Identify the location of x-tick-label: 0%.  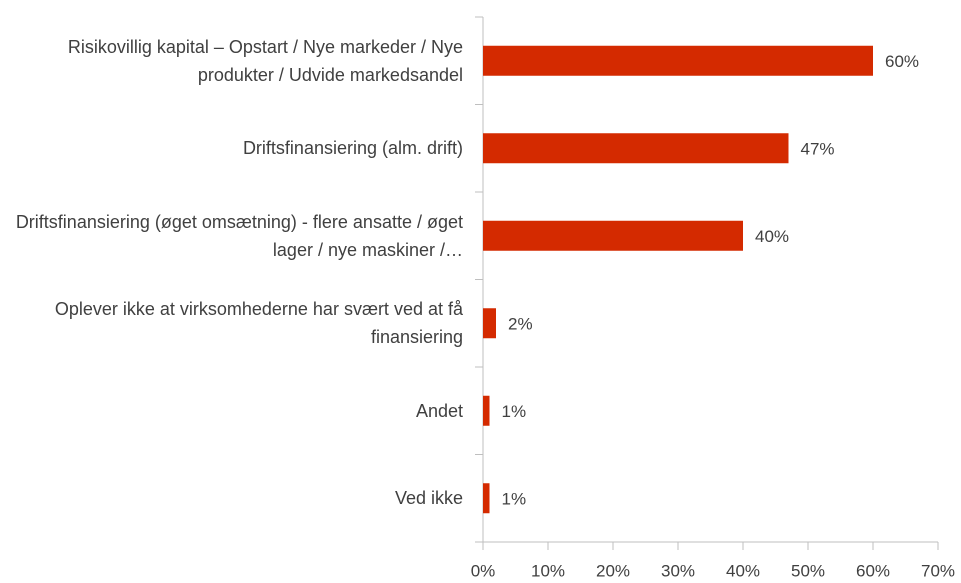
(483, 570).